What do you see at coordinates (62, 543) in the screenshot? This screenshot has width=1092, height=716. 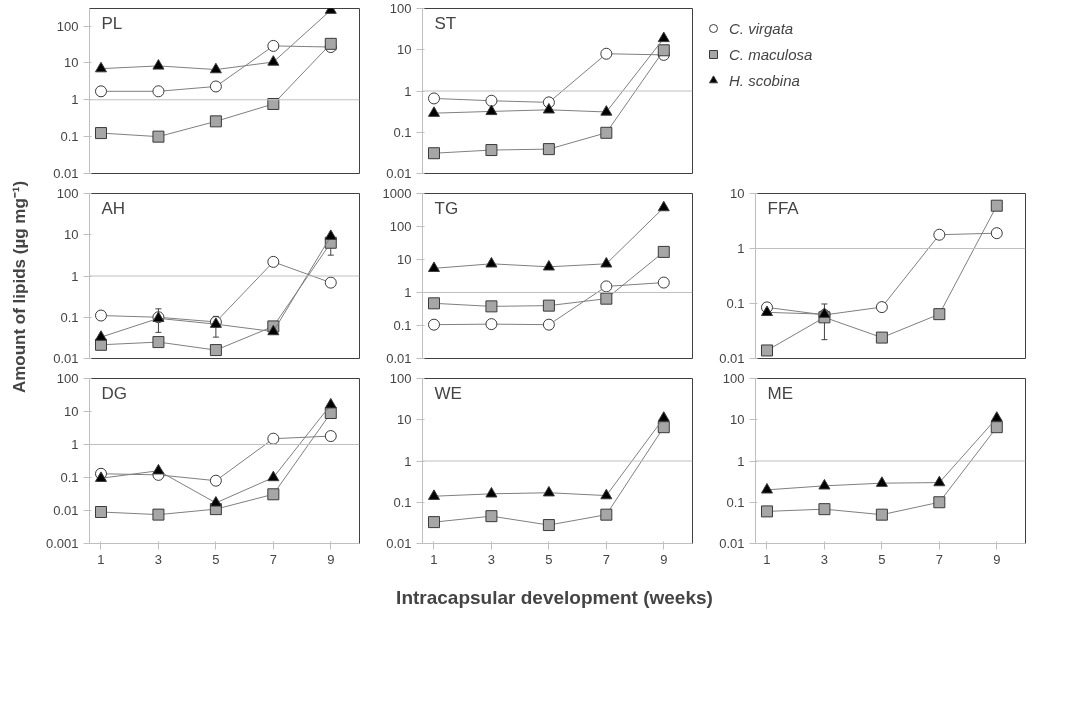 I see `y-tick-label: 0.001` at bounding box center [62, 543].